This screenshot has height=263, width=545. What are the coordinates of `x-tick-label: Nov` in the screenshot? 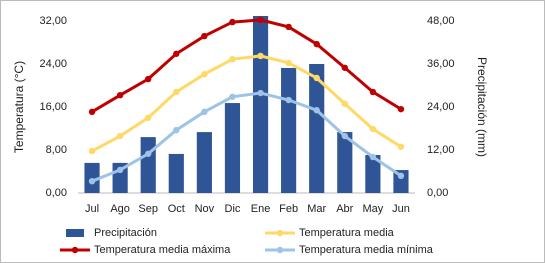 It's located at (205, 209).